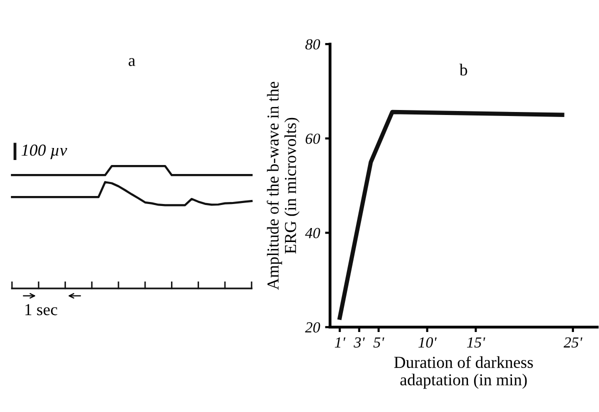 The width and height of the screenshot is (599, 412). What do you see at coordinates (463, 70) in the screenshot?
I see `text: b` at bounding box center [463, 70].